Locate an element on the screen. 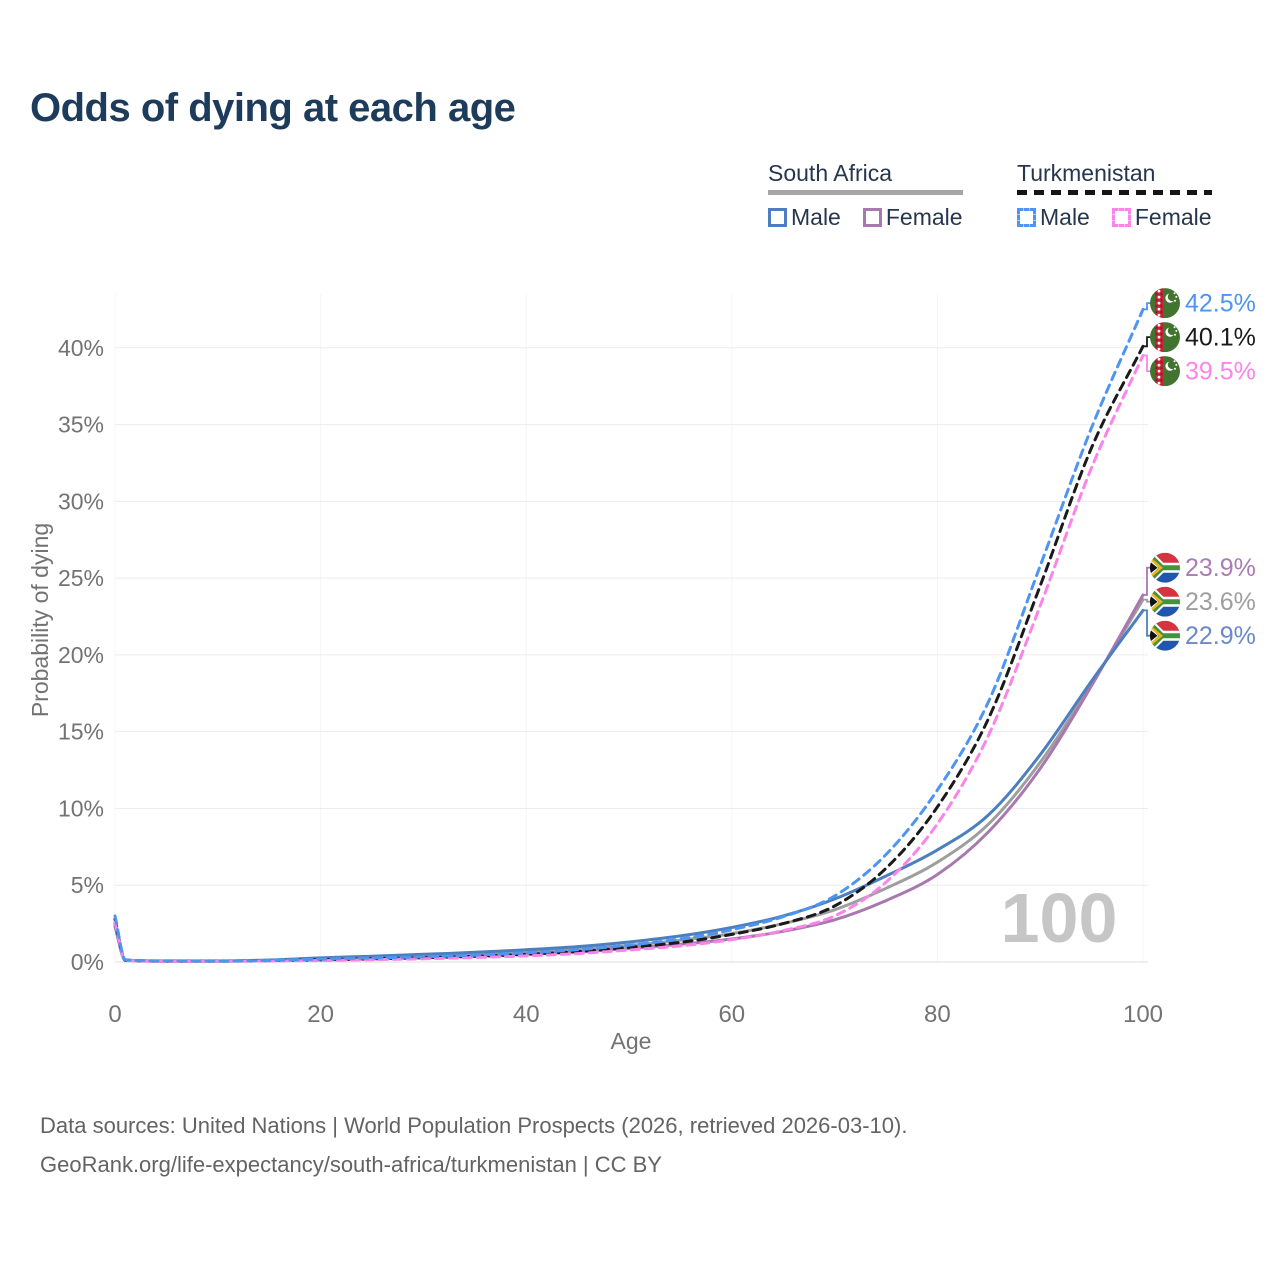 This screenshot has height=1280, width=1280. y-axis-tick-label: 30% is located at coordinates (81, 501).